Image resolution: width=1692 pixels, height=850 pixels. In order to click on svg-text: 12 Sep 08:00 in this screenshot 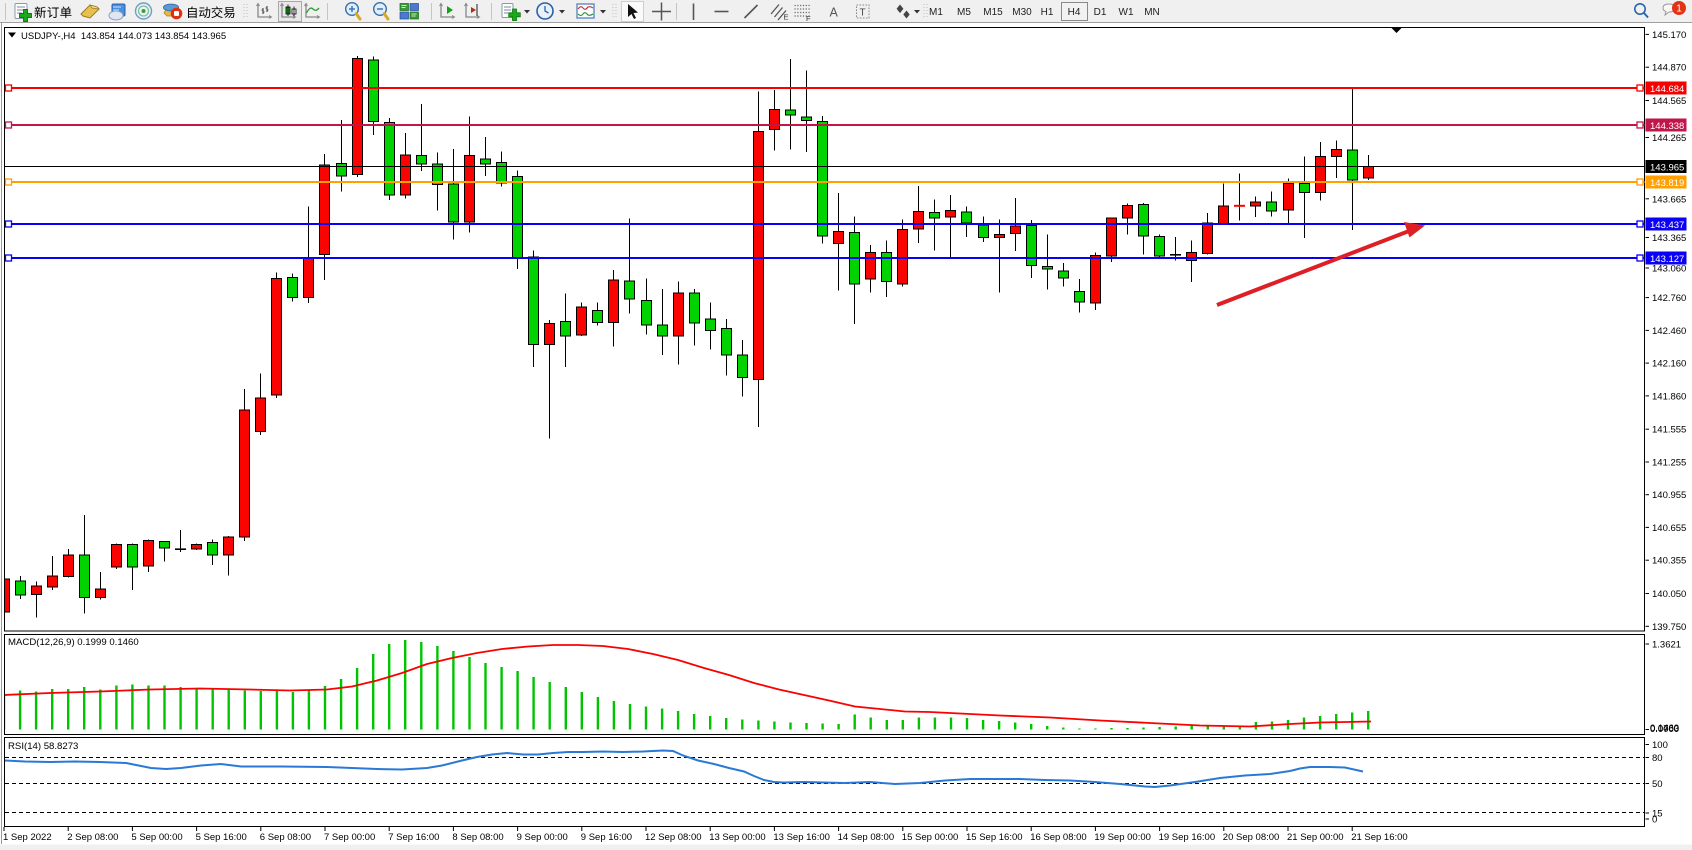, I will do `click(673, 837)`.